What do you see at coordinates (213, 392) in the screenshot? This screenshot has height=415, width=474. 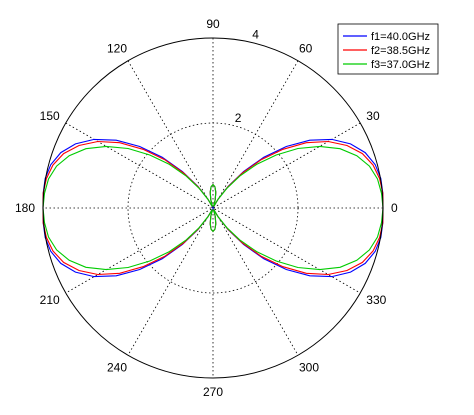 I see `angle-tick-label: 270` at bounding box center [213, 392].